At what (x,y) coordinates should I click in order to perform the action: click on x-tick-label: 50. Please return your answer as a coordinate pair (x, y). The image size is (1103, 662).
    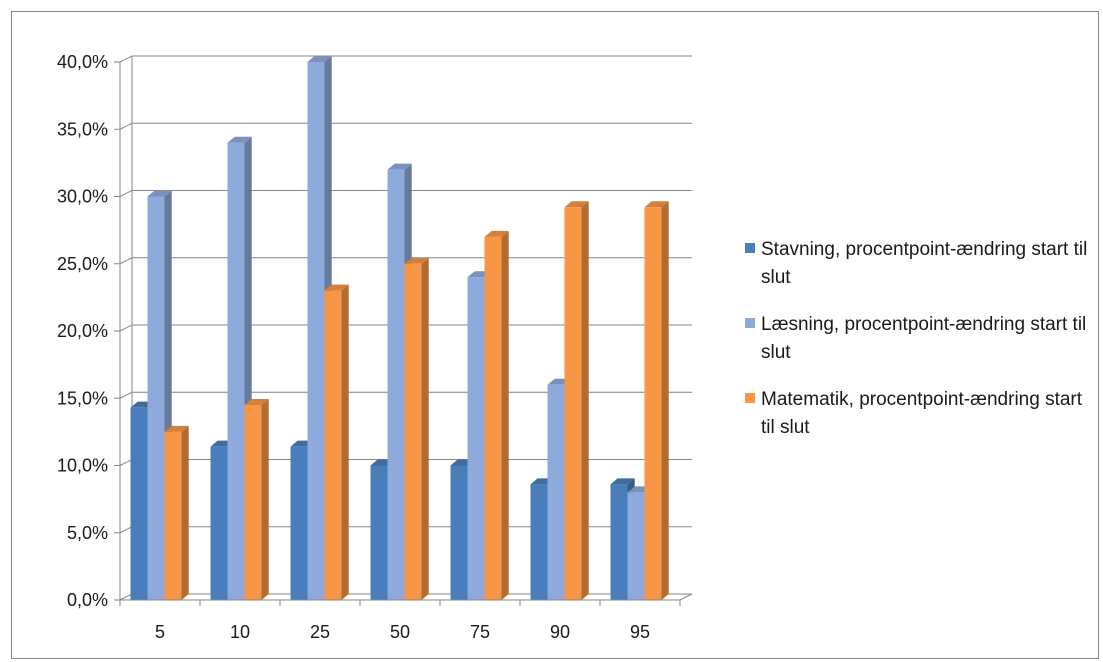
    Looking at the image, I should click on (400, 632).